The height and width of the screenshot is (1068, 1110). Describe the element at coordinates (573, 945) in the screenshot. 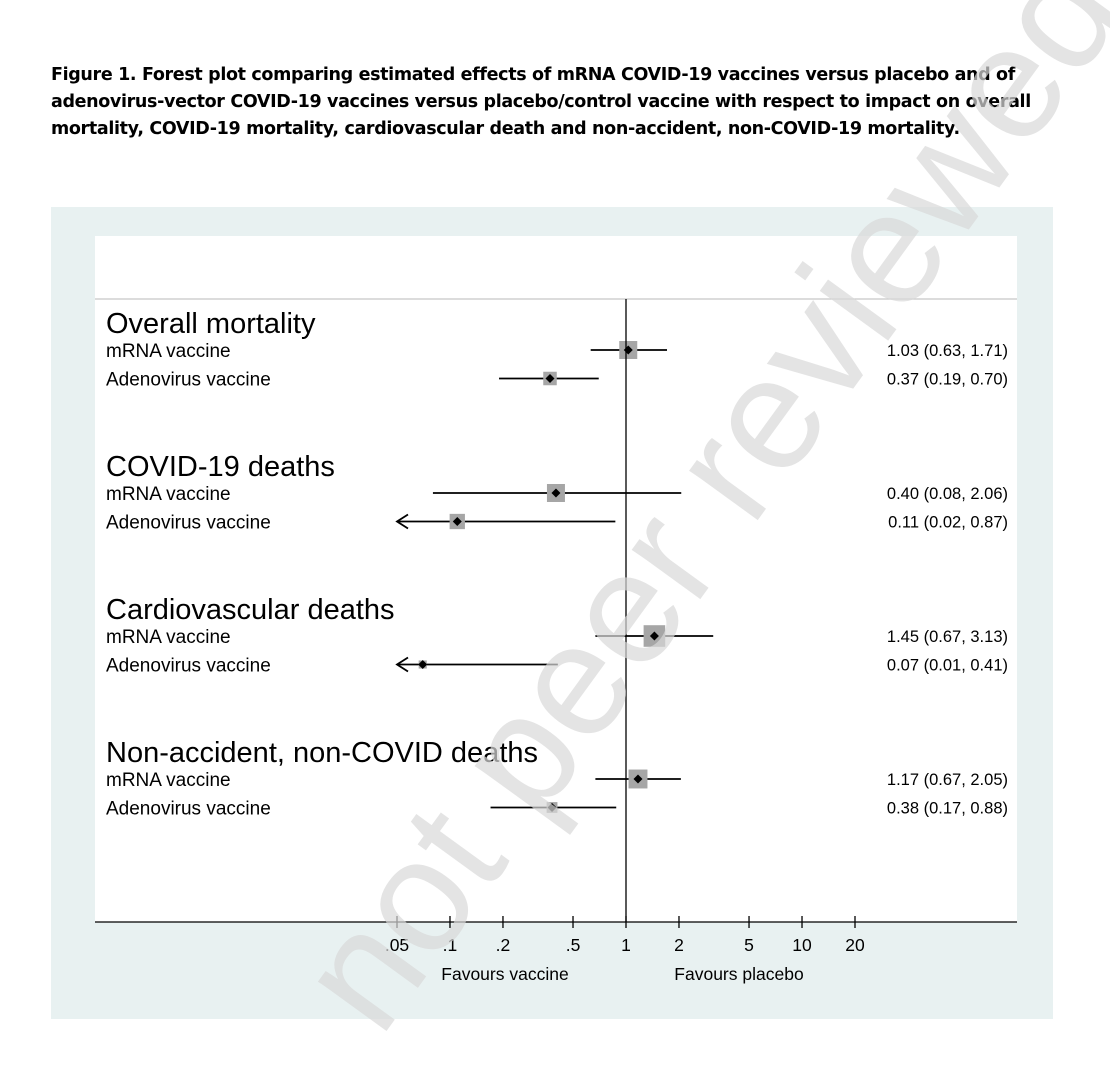

I see `x-tick-label: .5` at that location.